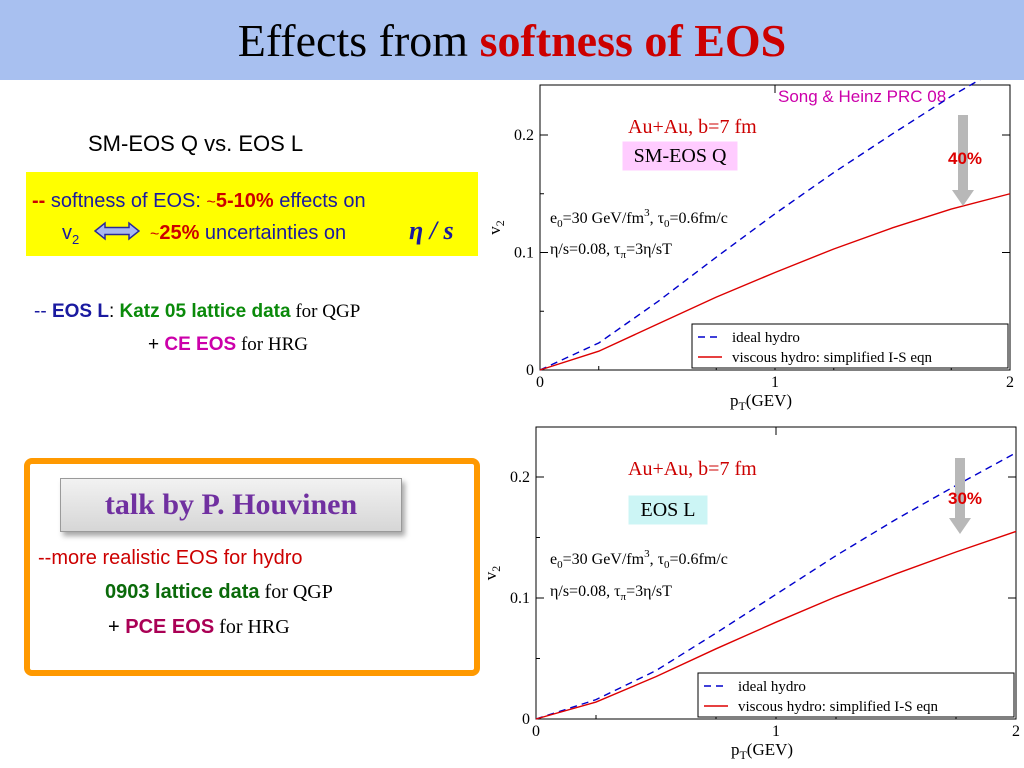  Describe the element at coordinates (273, 233) in the screenshot. I see `uncertainties-label: uncertainties on` at that location.